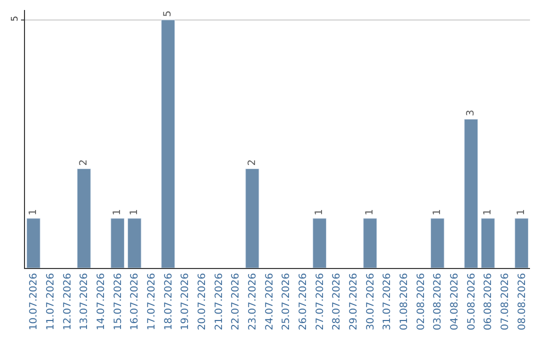 The width and height of the screenshot is (540, 340). What do you see at coordinates (455, 301) in the screenshot?
I see `x-tick-label: 04.08.2026` at bounding box center [455, 301].